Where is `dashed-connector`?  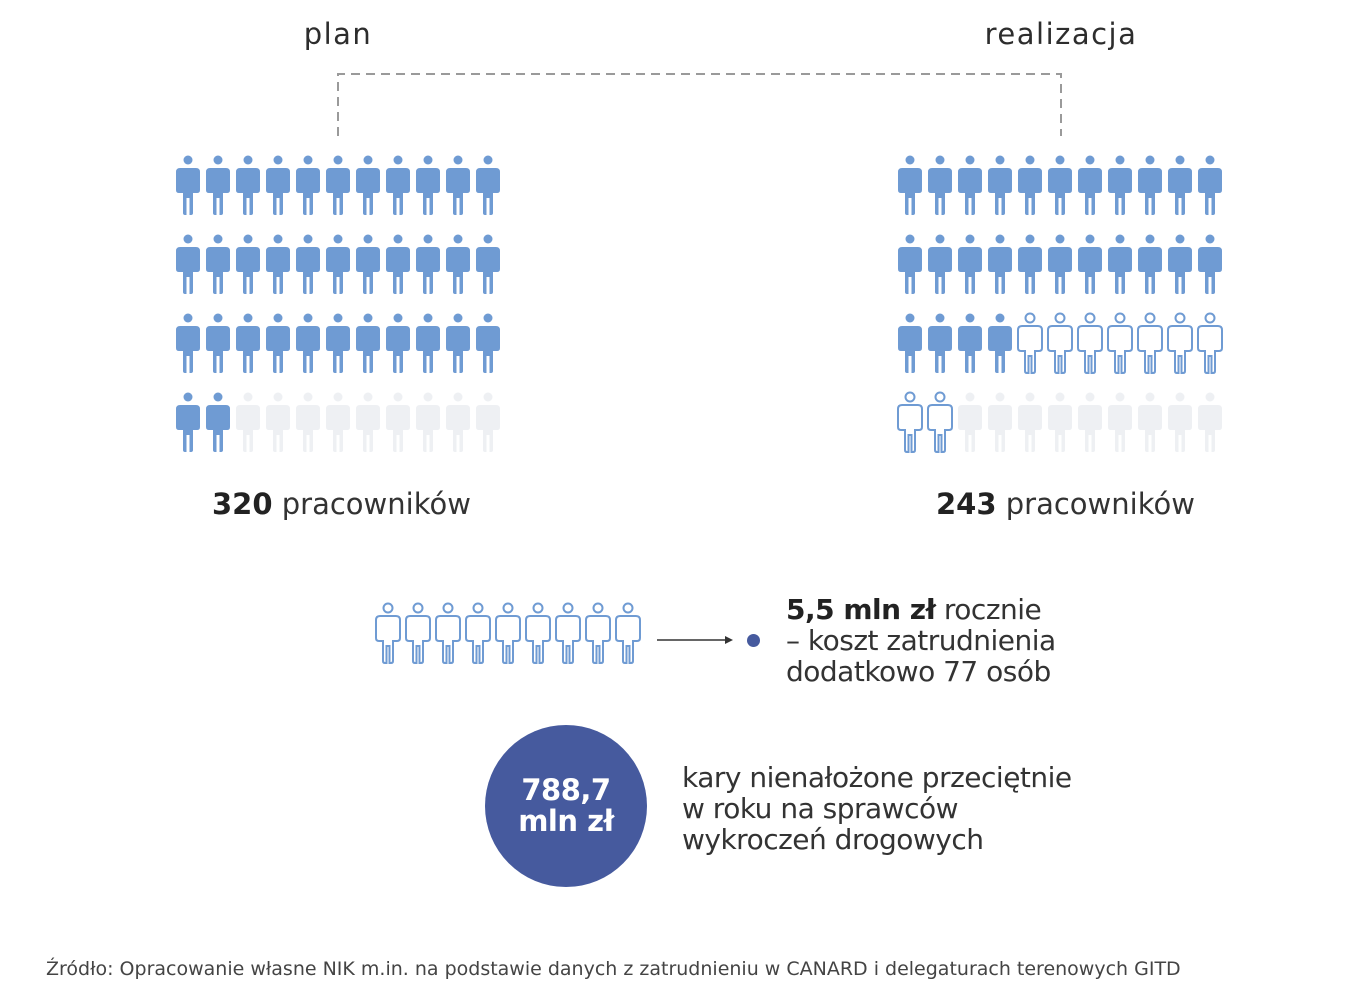
dashed-connector is located at coordinates (699, 104).